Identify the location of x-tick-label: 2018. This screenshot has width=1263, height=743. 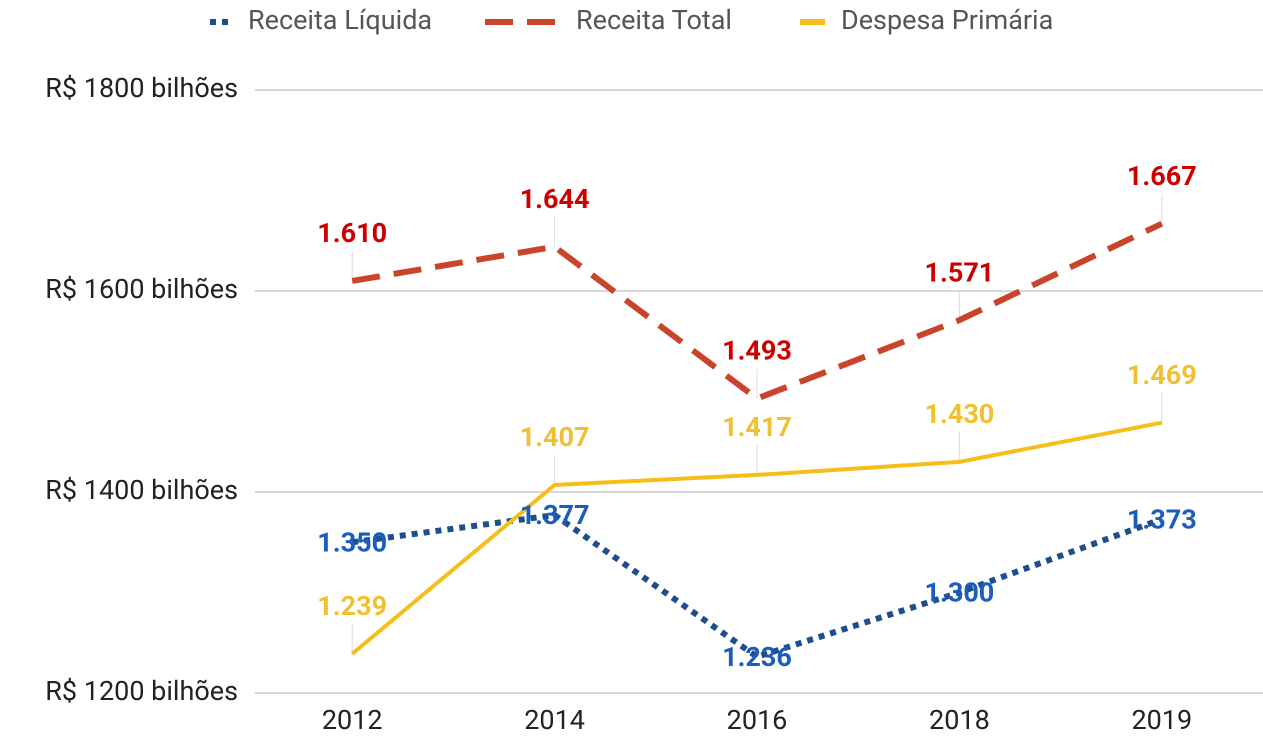
(959, 720).